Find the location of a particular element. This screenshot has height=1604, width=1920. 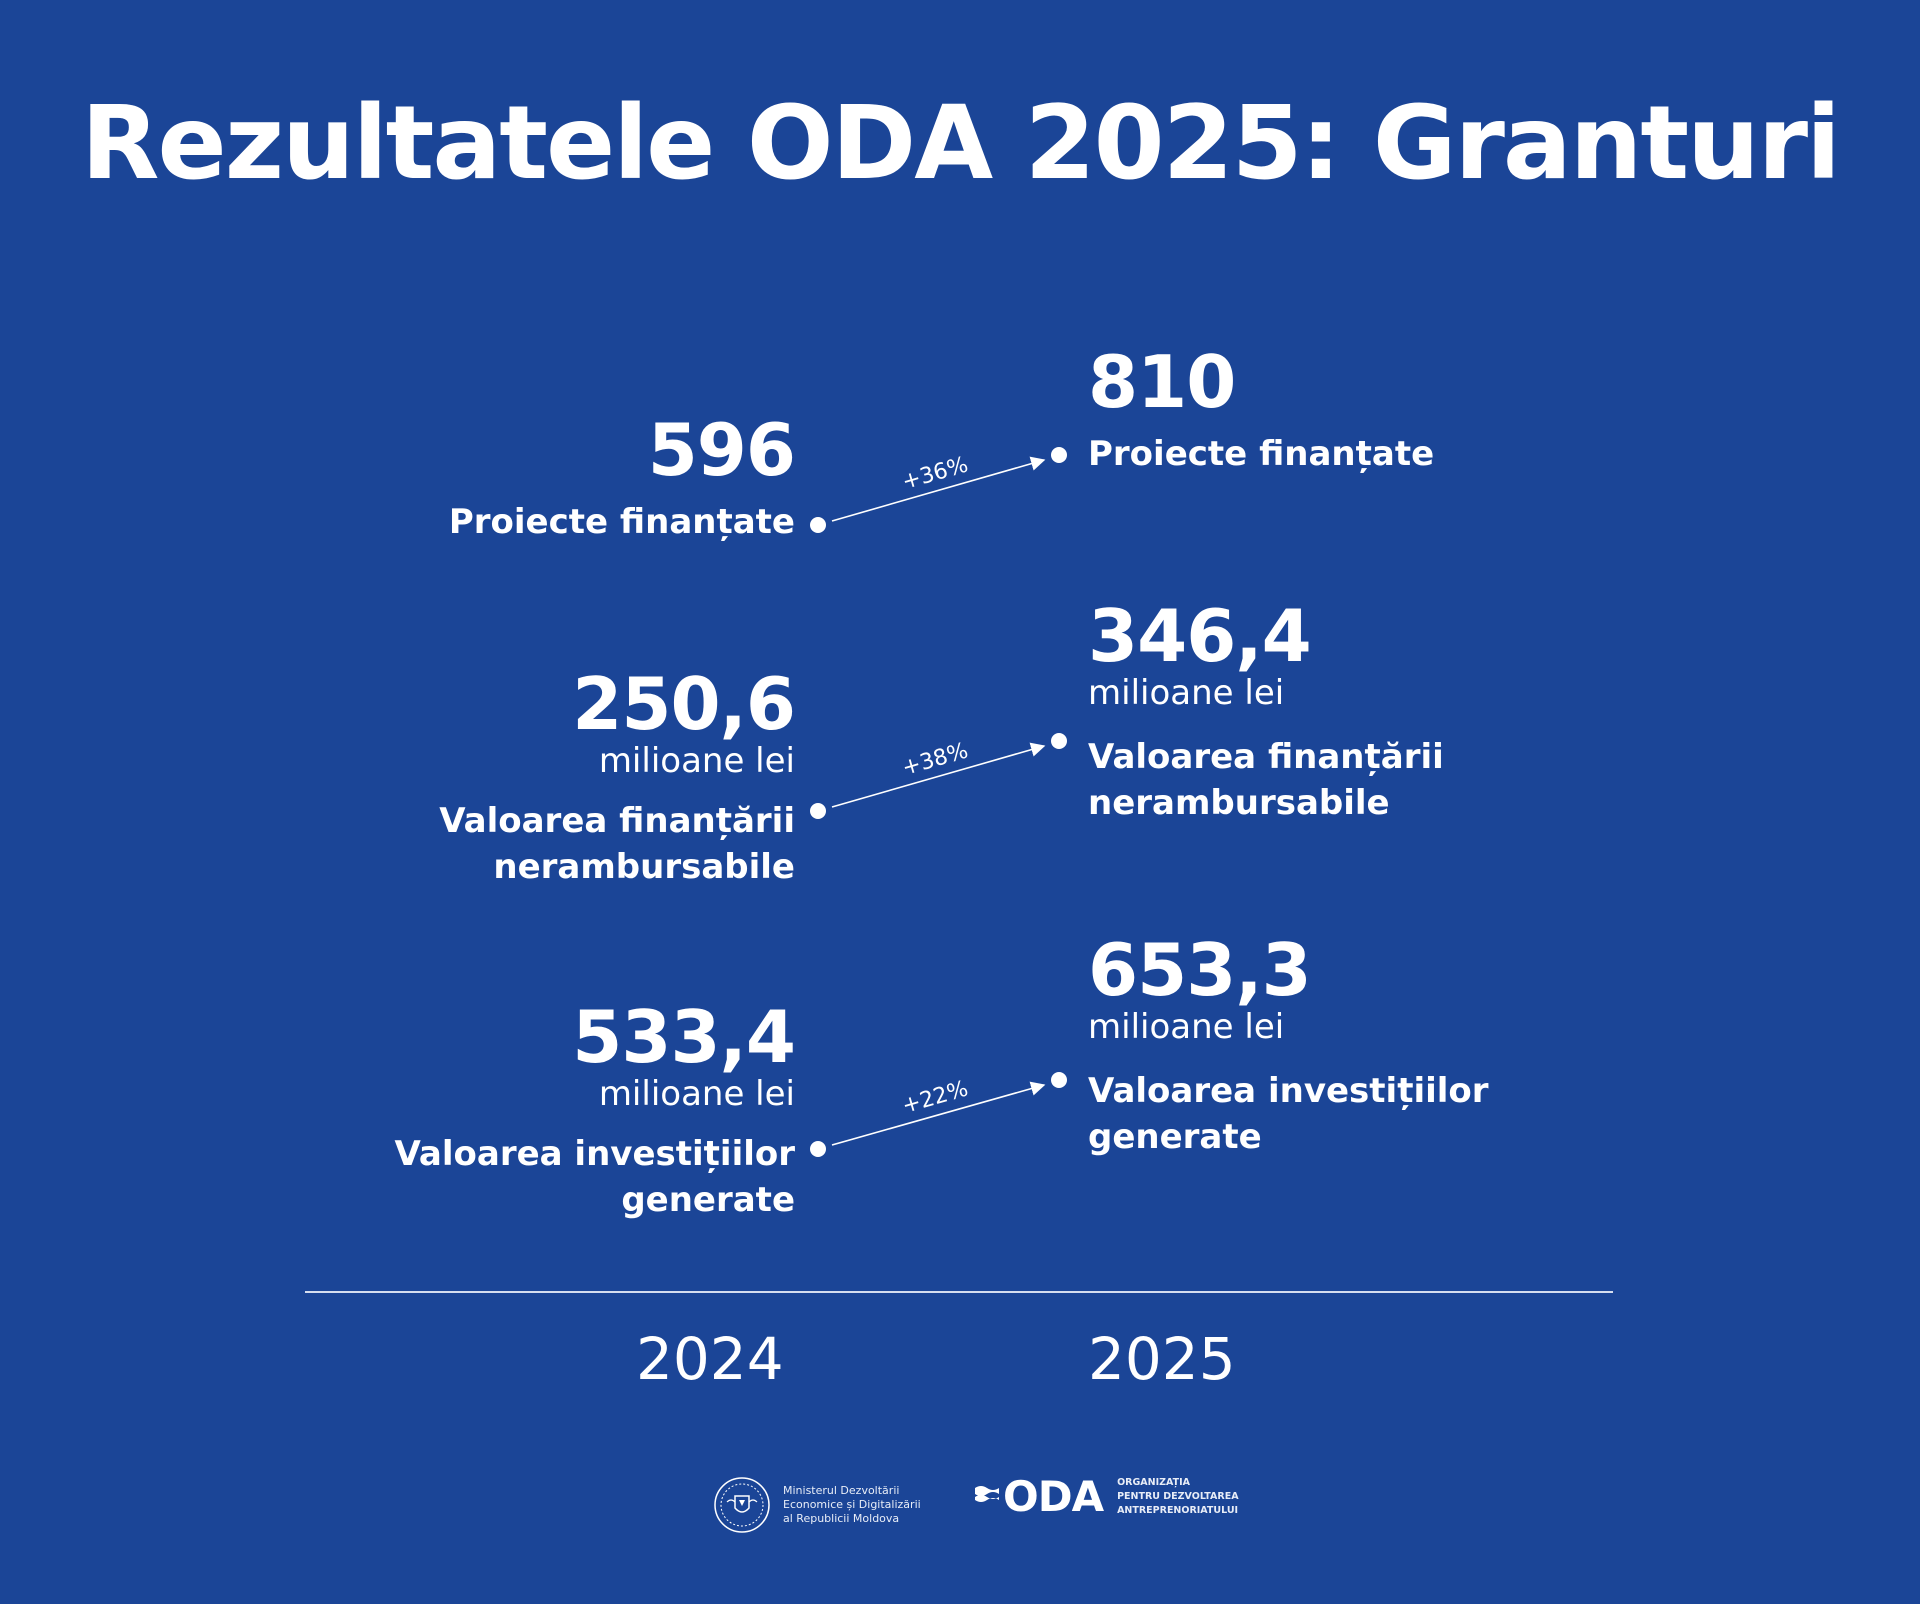

metric-value: 250,6 is located at coordinates (684, 704).